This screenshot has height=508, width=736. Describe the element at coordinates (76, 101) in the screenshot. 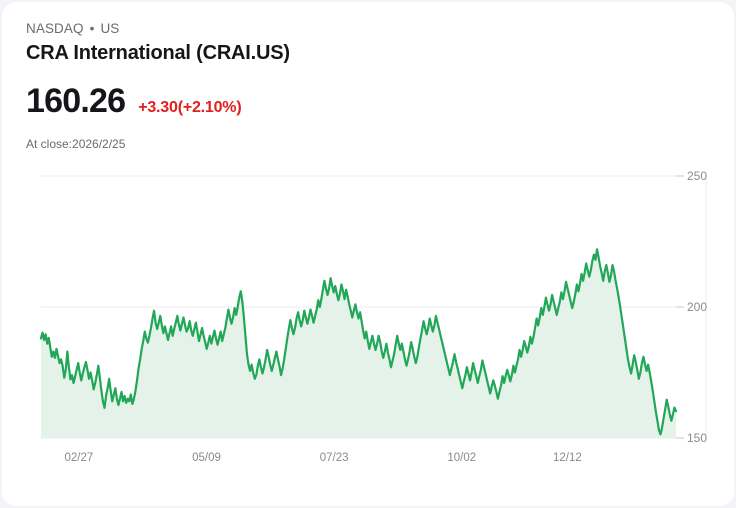

I see `last-price: 160.26` at that location.